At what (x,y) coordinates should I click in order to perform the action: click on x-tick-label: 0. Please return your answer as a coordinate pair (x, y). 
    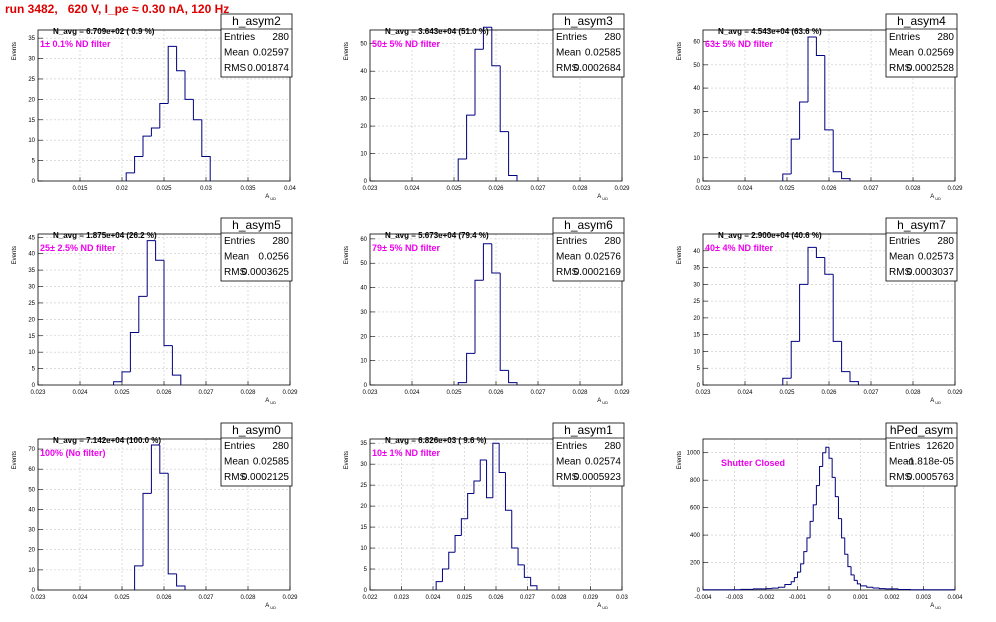
    Looking at the image, I should click on (829, 598).